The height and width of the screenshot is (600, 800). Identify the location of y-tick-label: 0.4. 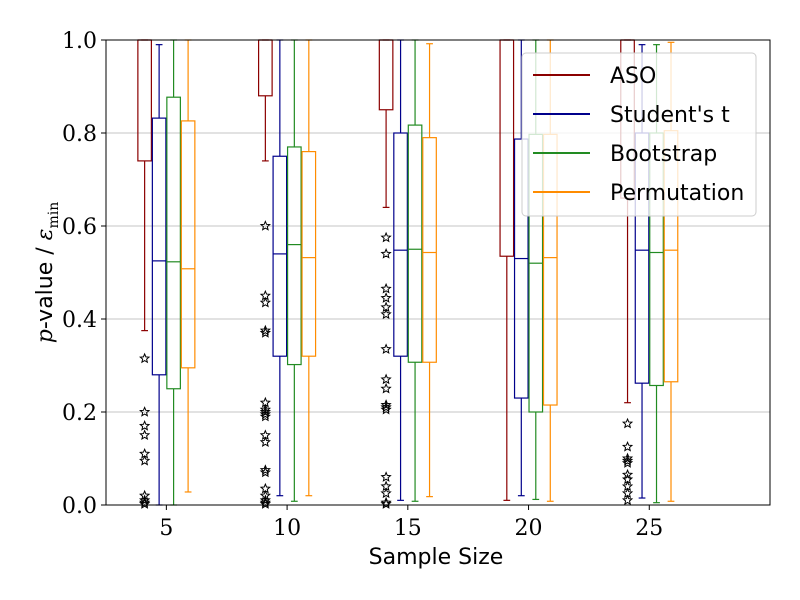
(79, 320).